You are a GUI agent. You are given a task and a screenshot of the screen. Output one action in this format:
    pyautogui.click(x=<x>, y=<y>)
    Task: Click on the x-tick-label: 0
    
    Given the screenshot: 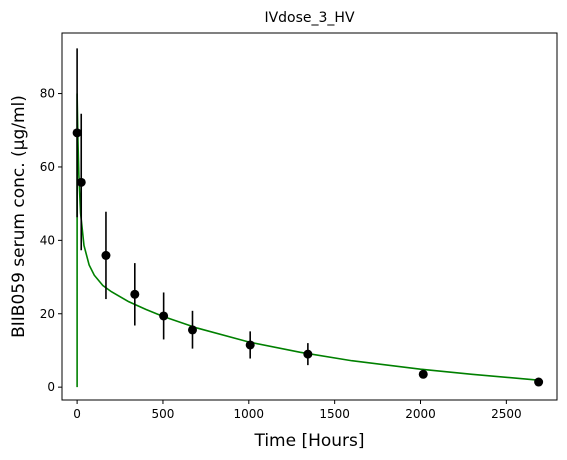 What is the action you would take?
    pyautogui.click(x=77, y=414)
    